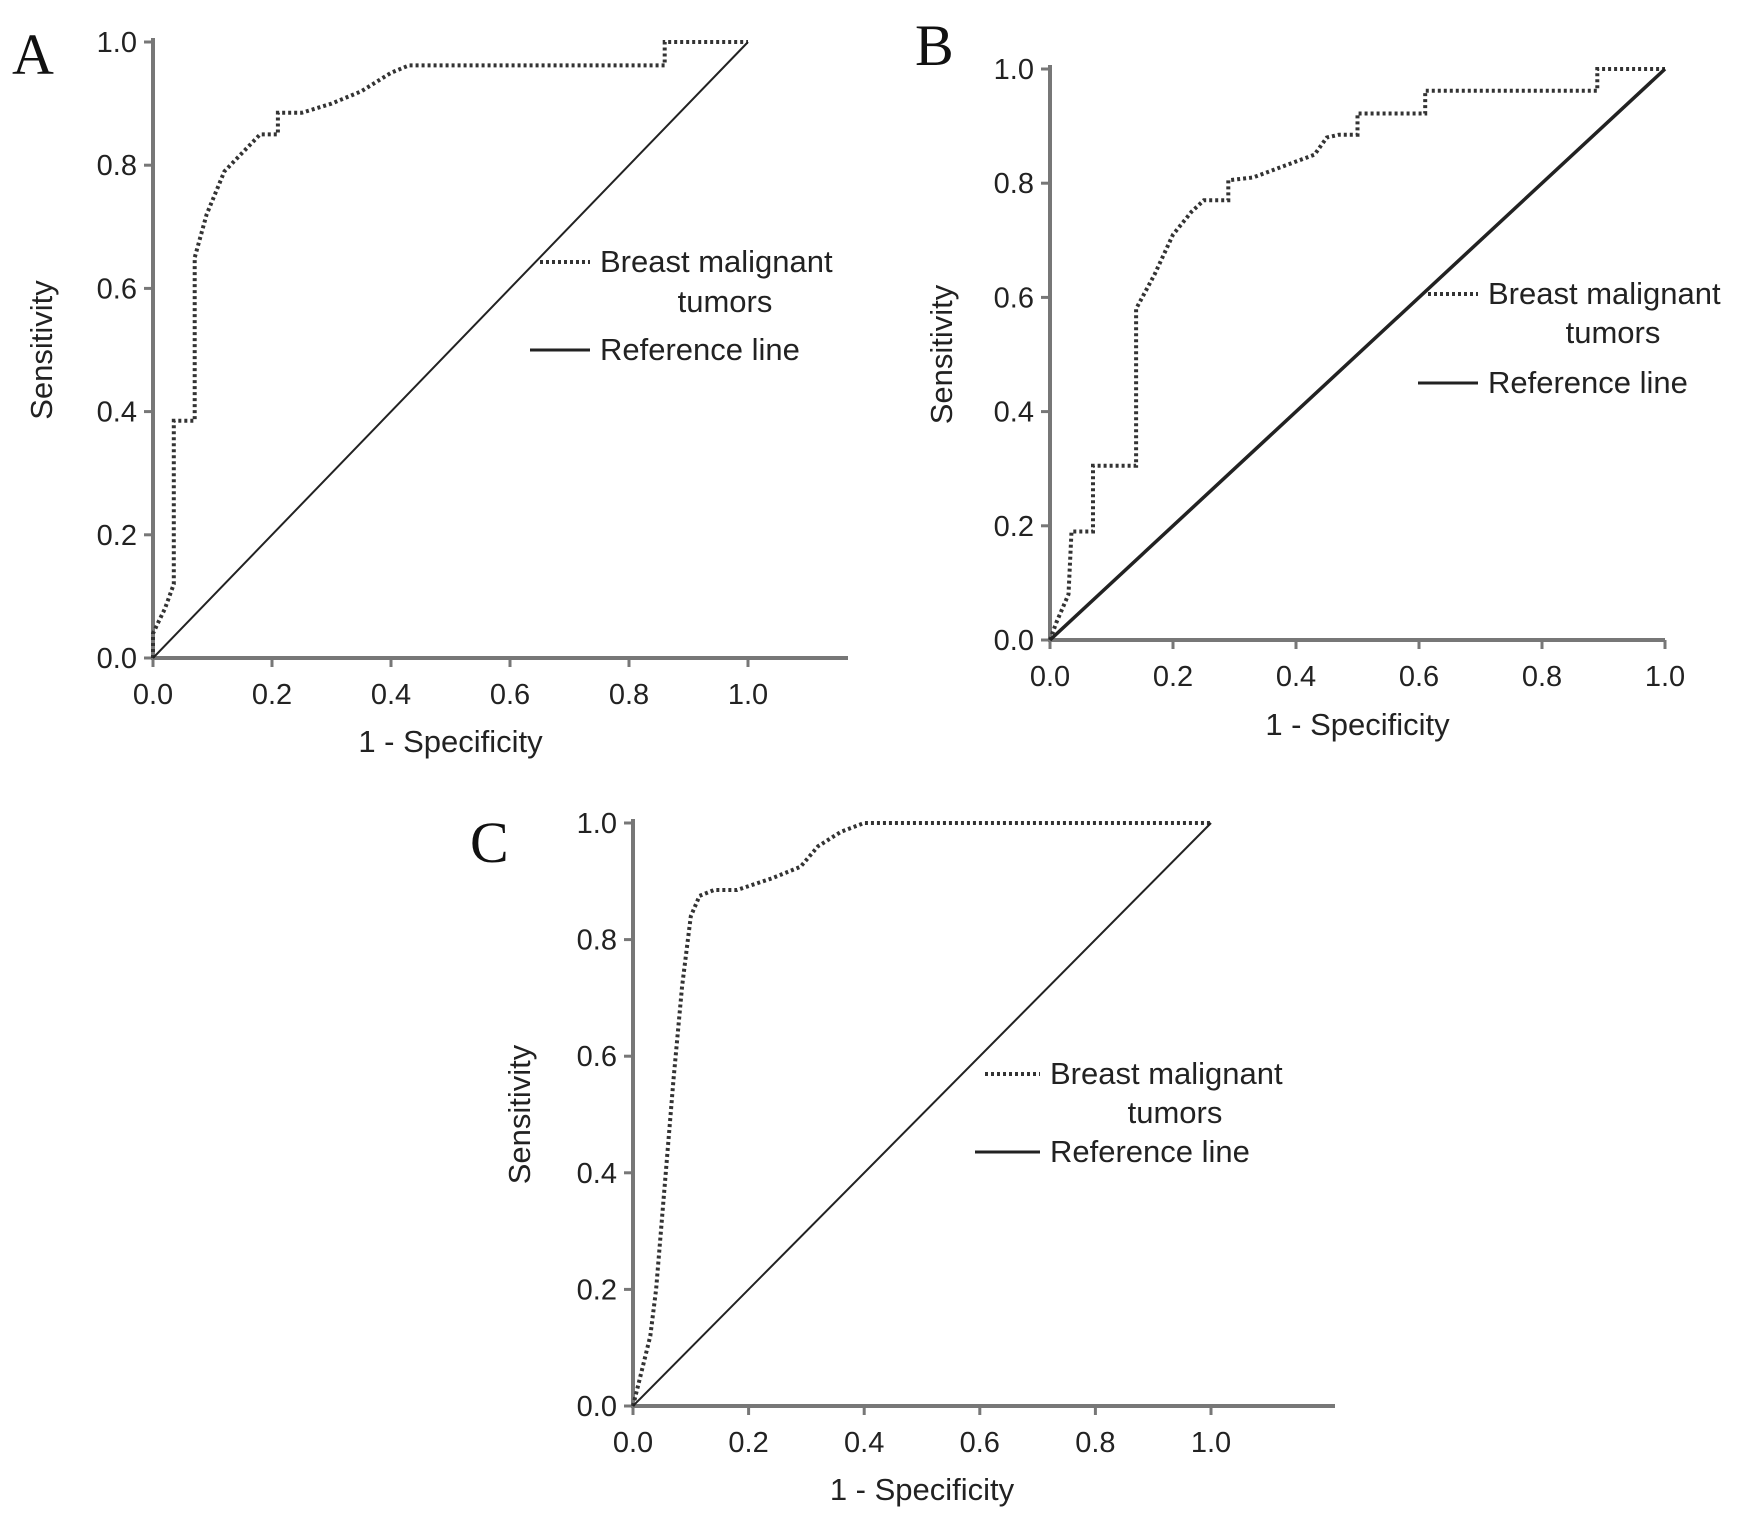 Image resolution: width=1748 pixels, height=1523 pixels. I want to click on panel-letter: A, so click(33, 54).